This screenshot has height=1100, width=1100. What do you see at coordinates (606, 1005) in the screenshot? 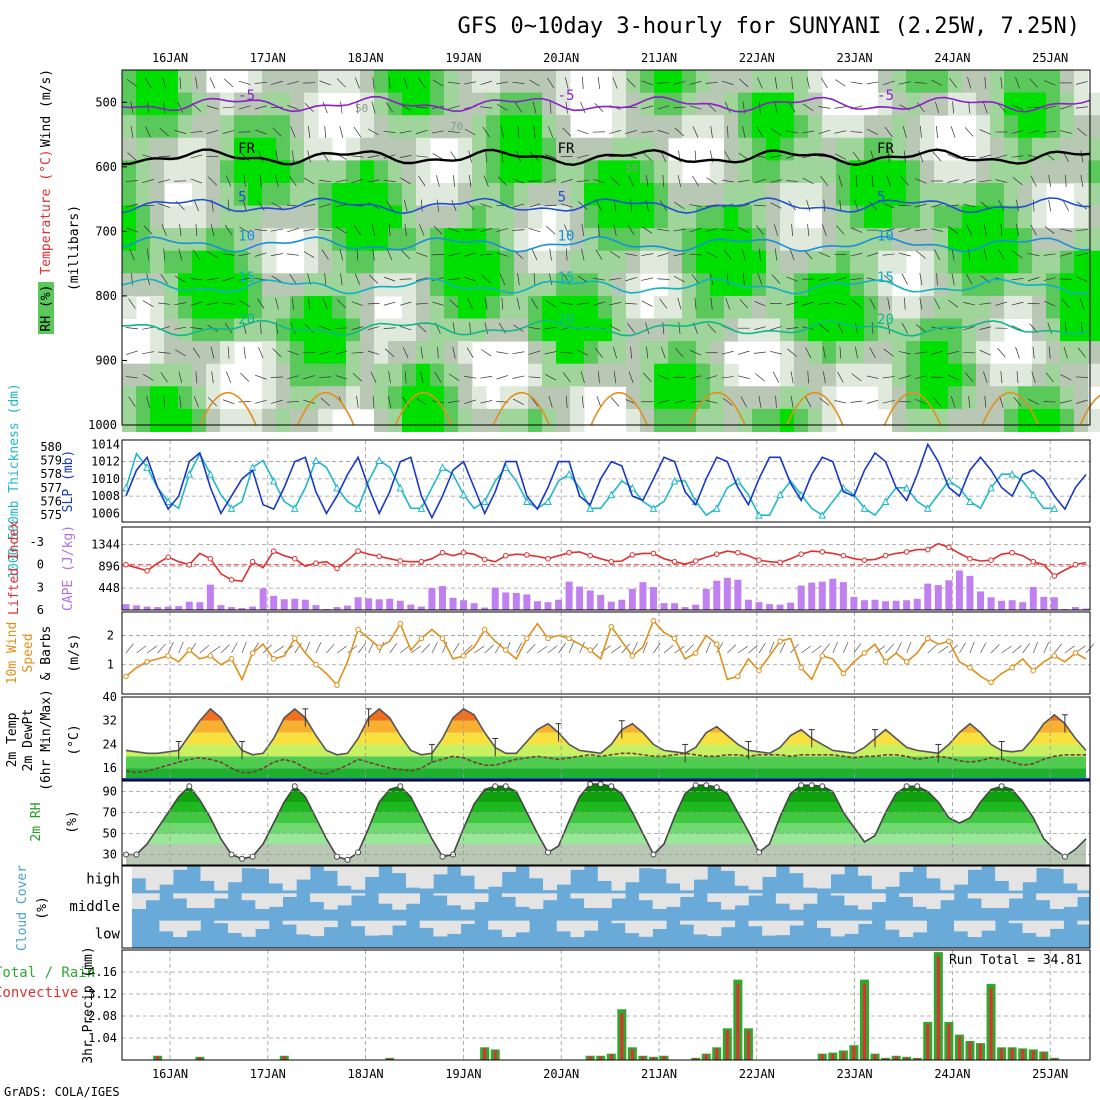
I see `precip-frame` at bounding box center [606, 1005].